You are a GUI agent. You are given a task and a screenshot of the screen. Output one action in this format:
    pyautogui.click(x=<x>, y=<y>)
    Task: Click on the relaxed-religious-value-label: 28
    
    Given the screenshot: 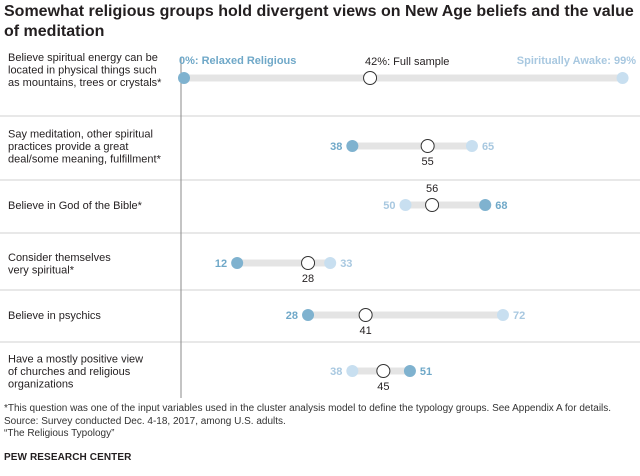 What is the action you would take?
    pyautogui.click(x=292, y=316)
    